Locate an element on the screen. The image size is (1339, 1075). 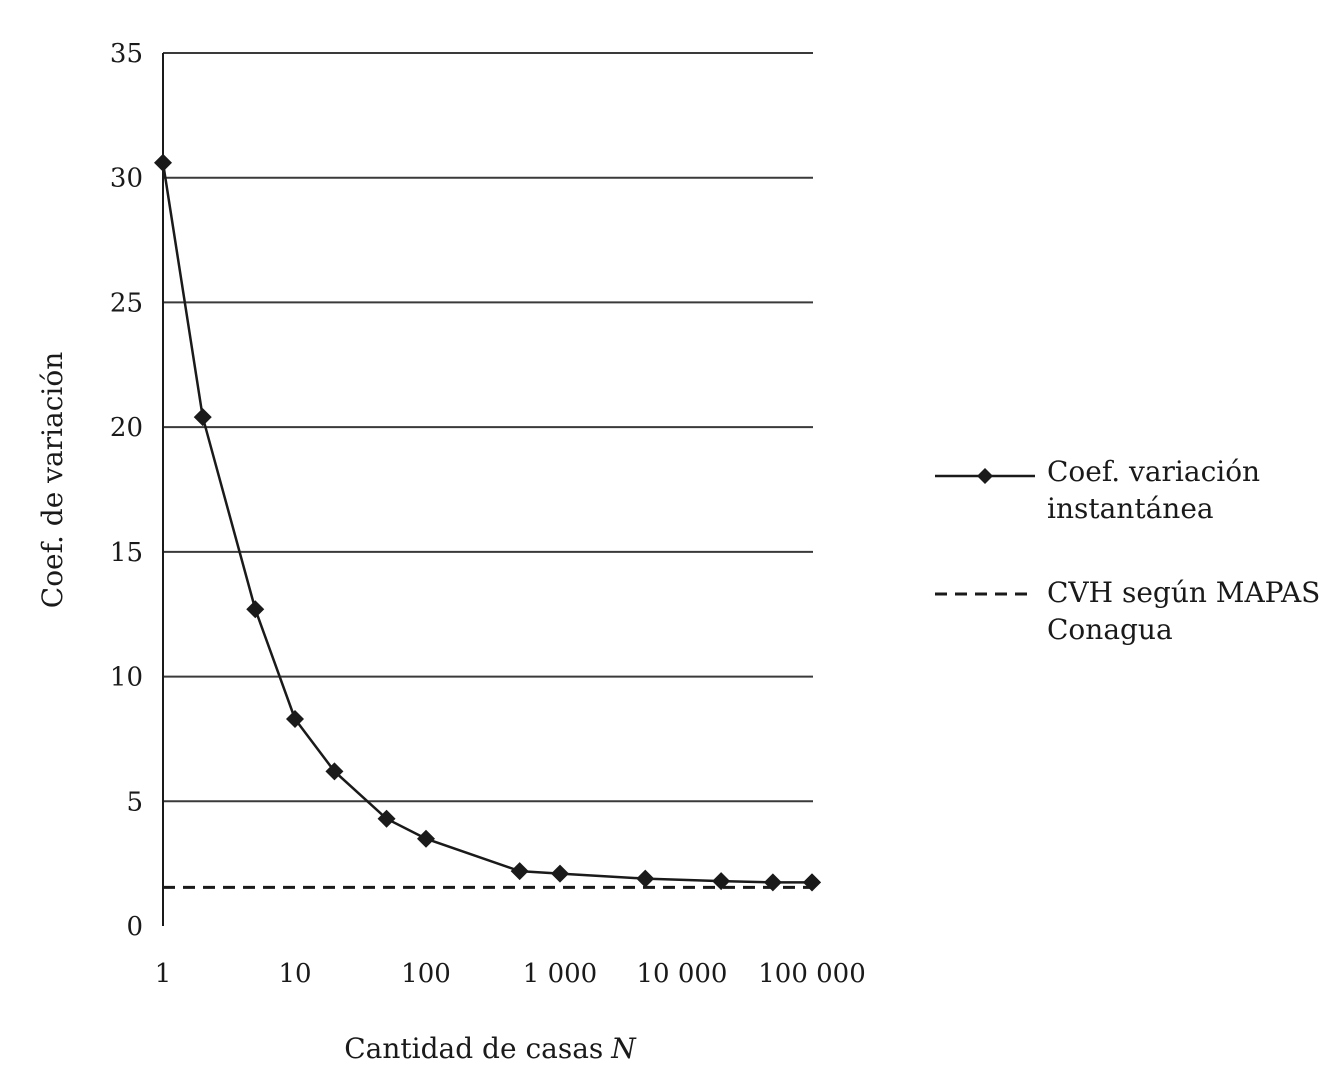
y-tick-label: 20 is located at coordinates (126, 428).